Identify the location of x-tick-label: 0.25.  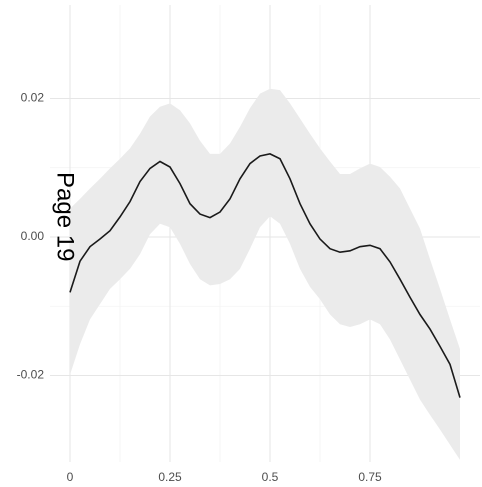
(170, 477).